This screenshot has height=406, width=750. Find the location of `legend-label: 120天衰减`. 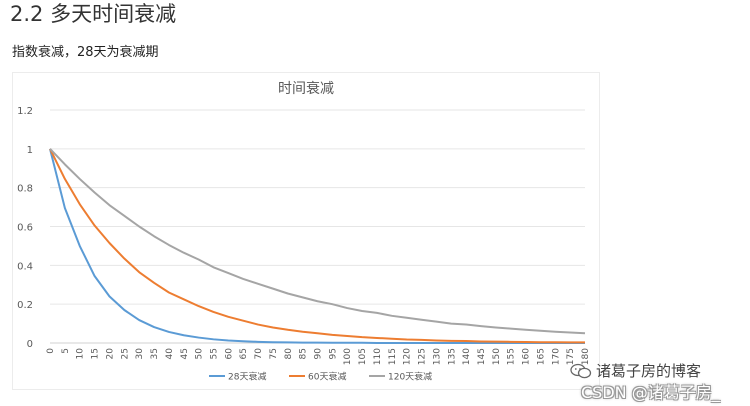

legend-label: 120天衰减 is located at coordinates (410, 377).